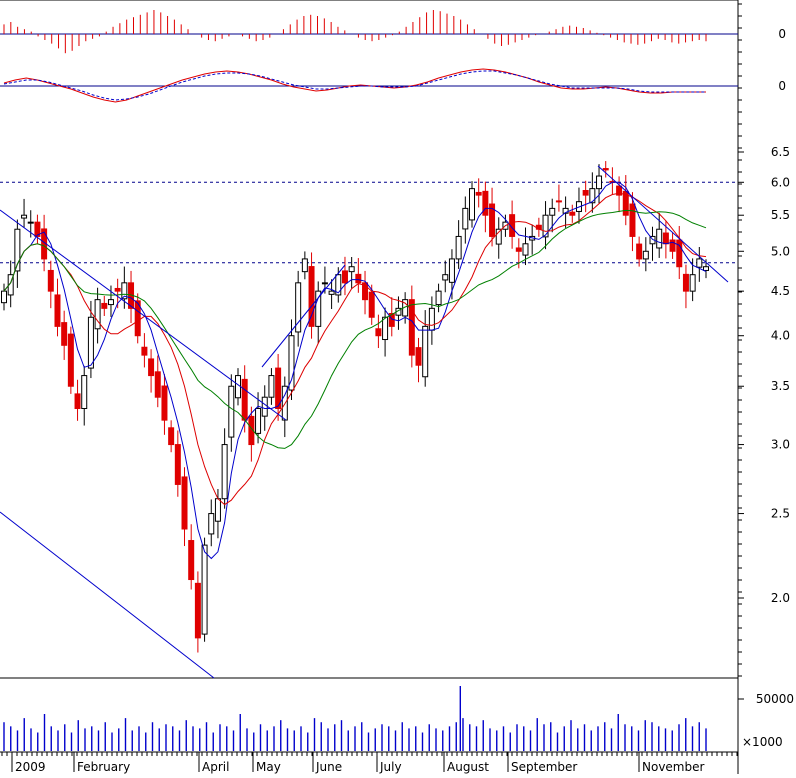 The width and height of the screenshot is (796, 778). Describe the element at coordinates (544, 767) in the screenshot. I see `x-axis-label: September` at that location.